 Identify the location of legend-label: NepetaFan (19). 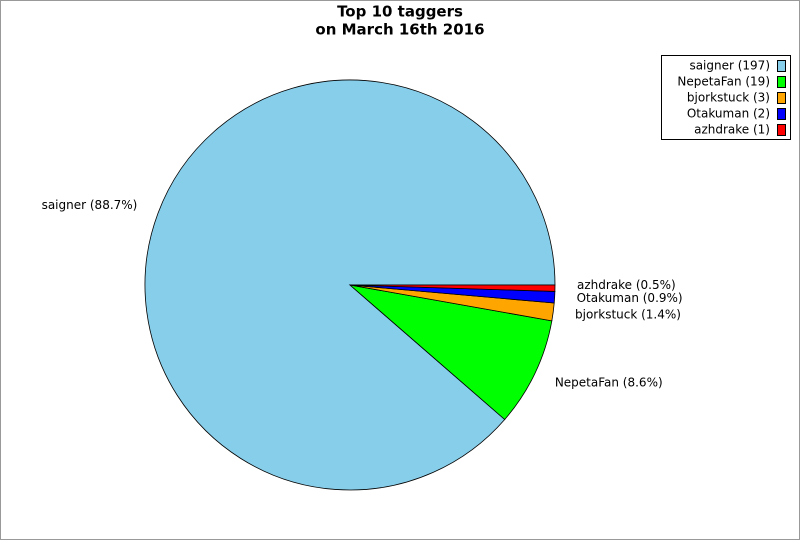
(723, 82).